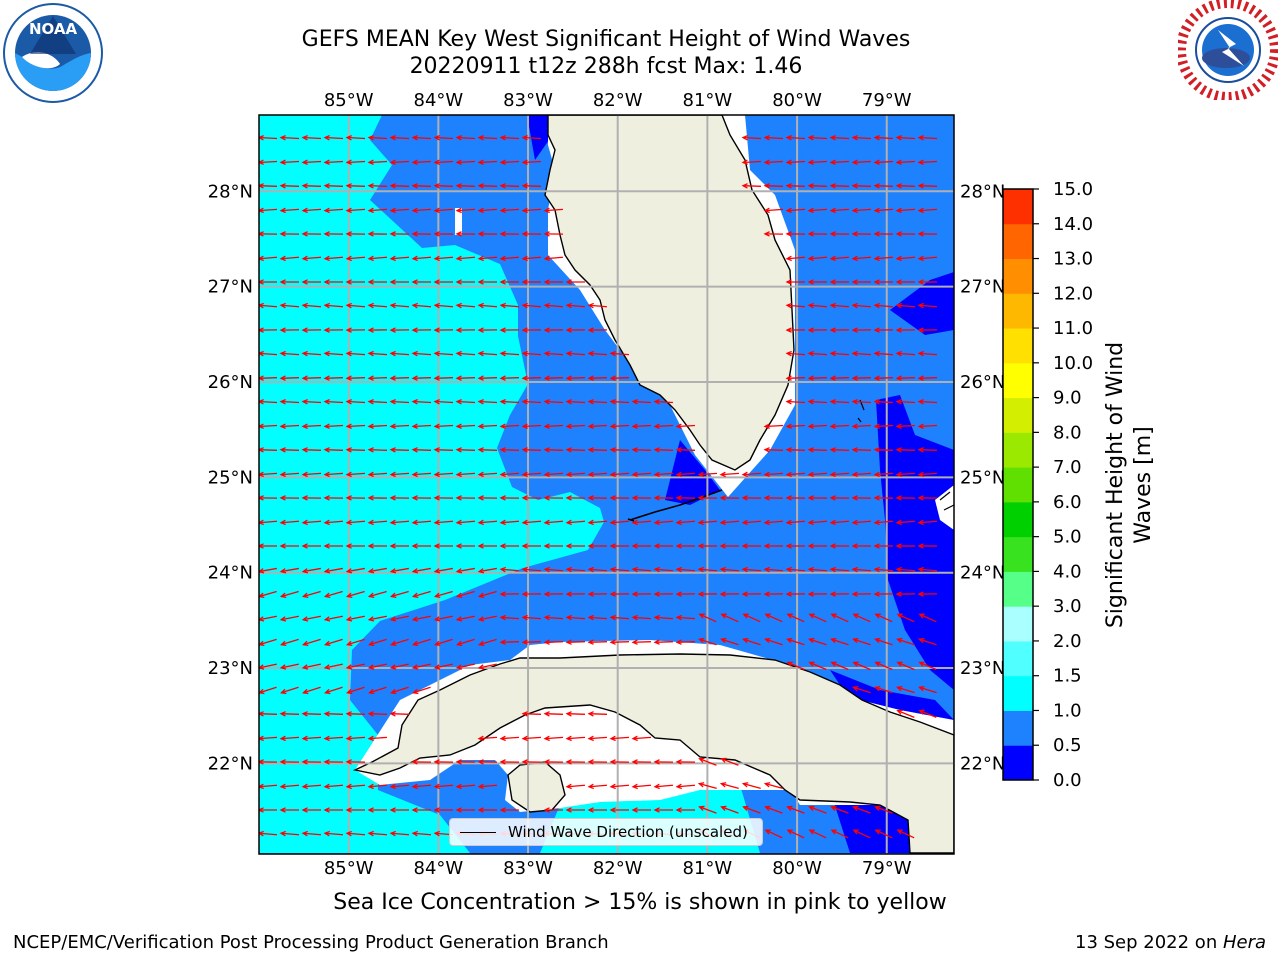  What do you see at coordinates (53, 53) in the screenshot?
I see `noaa-logo: NOAA` at bounding box center [53, 53].